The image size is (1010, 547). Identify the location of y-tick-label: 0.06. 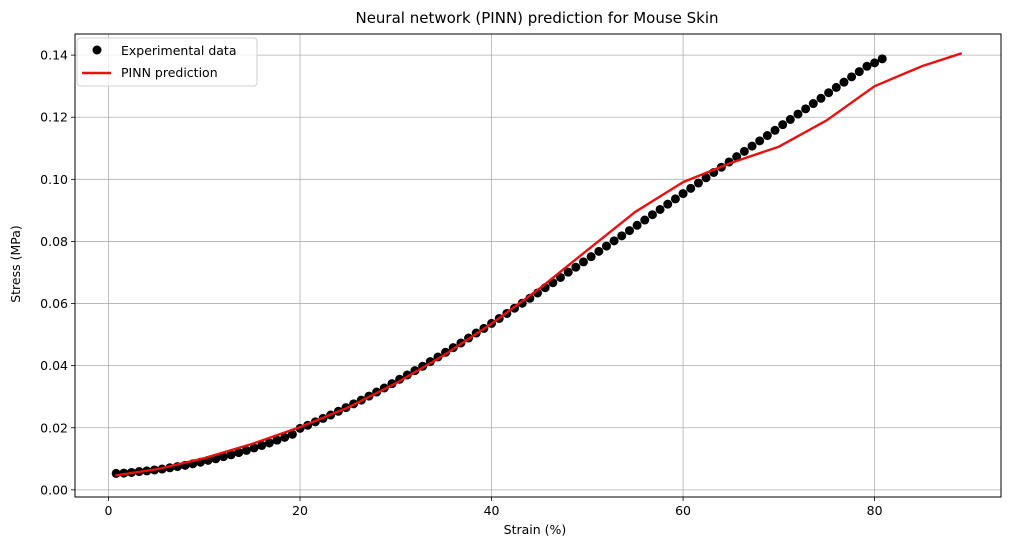
(54, 303).